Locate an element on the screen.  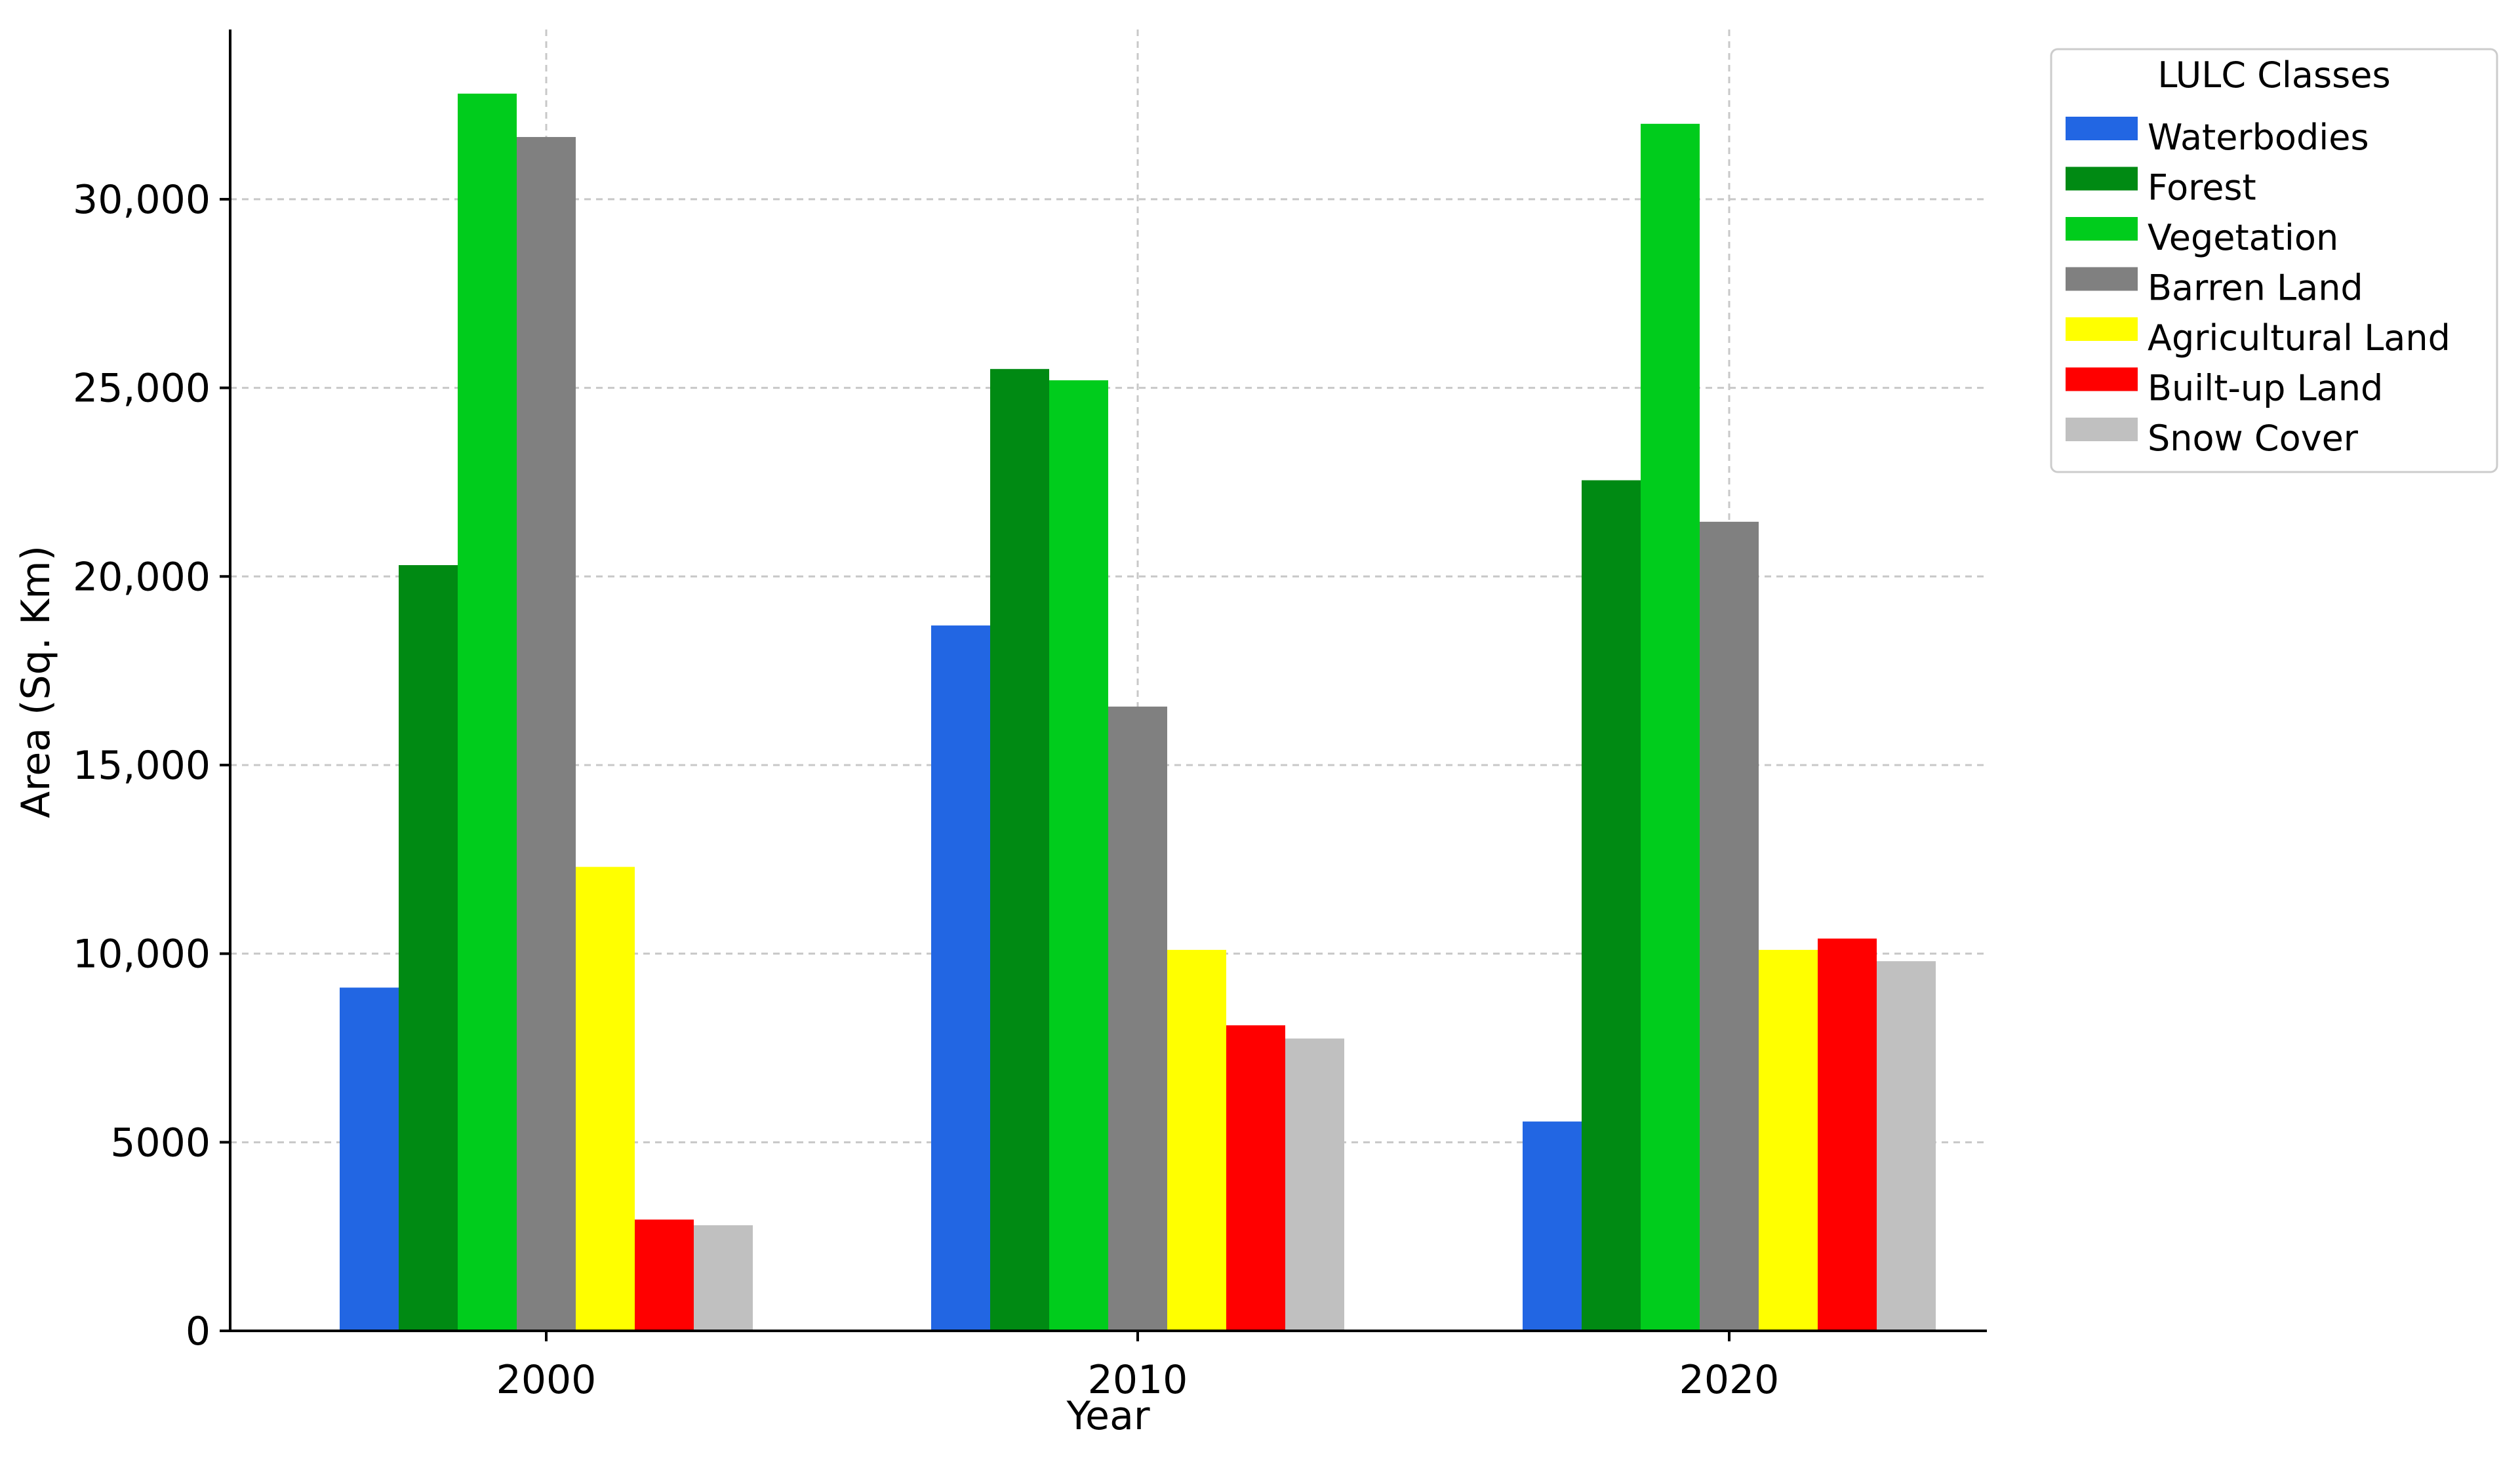
y-tick-label: 20,000 is located at coordinates (141, 577).